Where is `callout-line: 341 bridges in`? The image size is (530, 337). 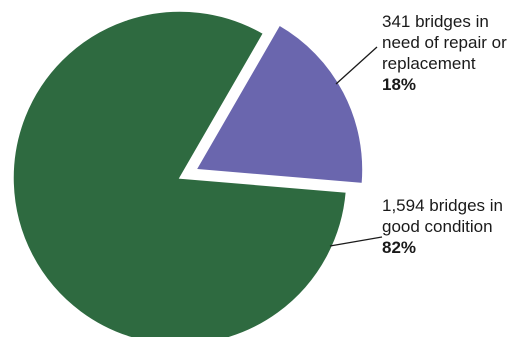 callout-line: 341 bridges in is located at coordinates (435, 21).